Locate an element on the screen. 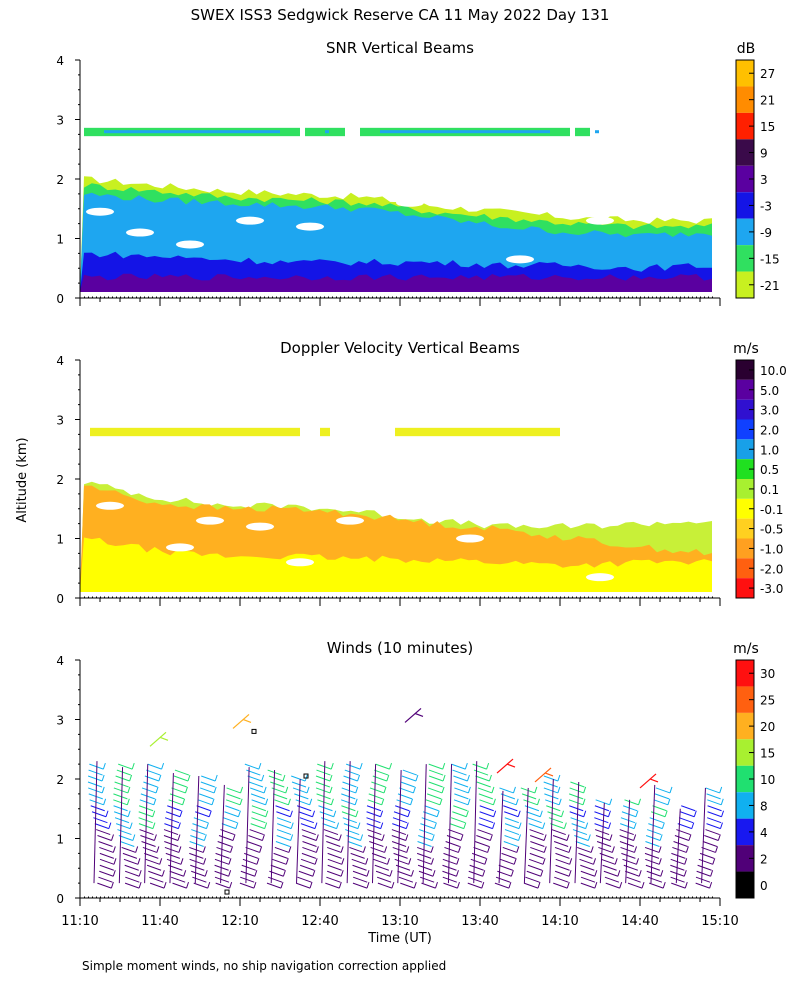 This screenshot has height=1000, width=800. x-tick-label: 15:10 is located at coordinates (719, 921).